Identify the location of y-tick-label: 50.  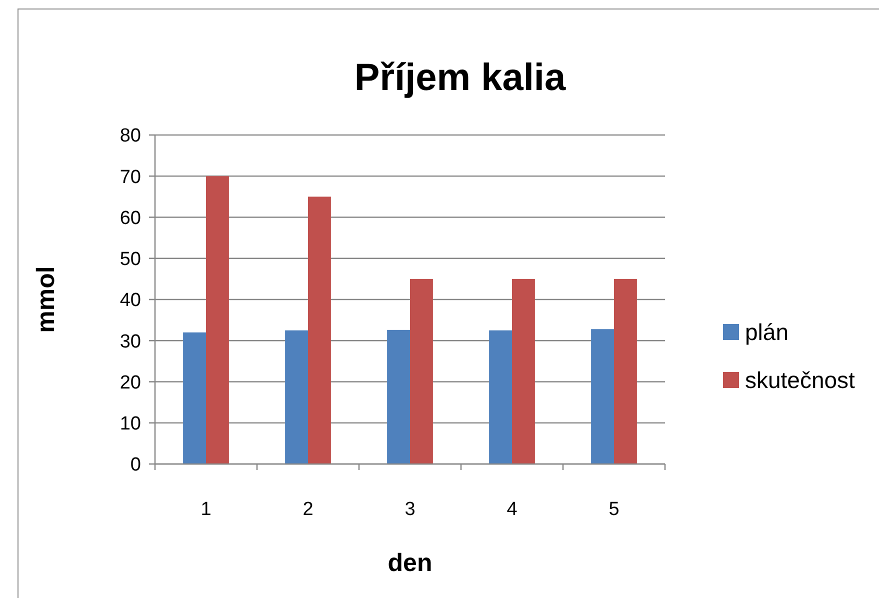
(130, 259).